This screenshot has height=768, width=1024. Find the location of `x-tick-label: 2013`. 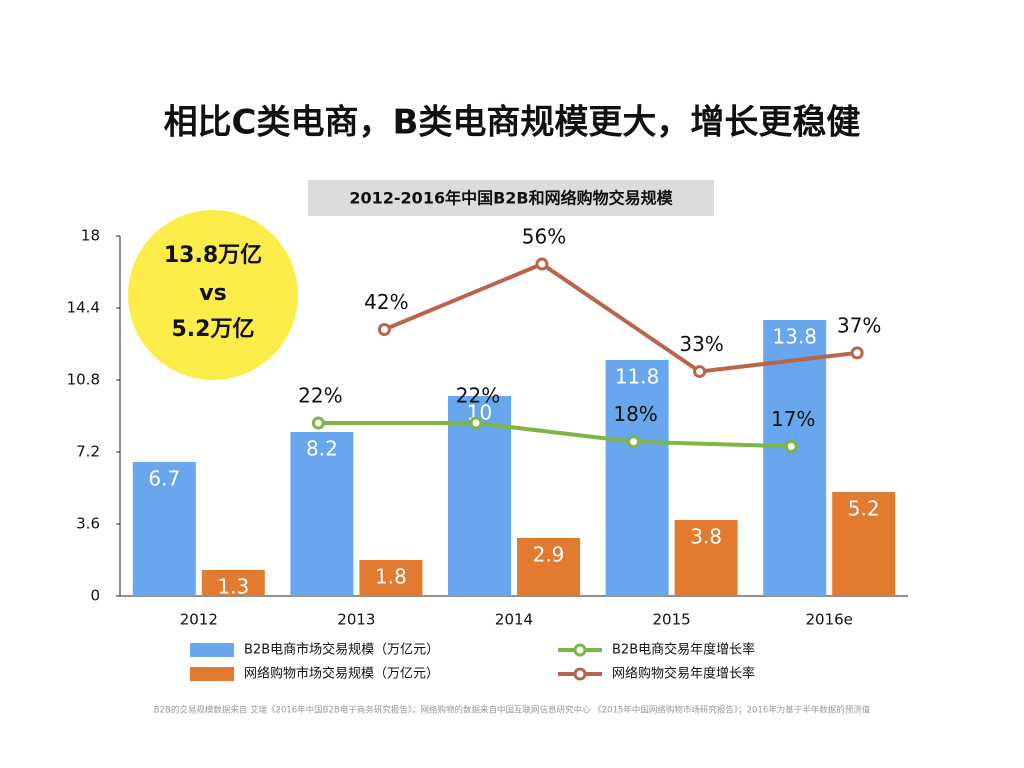

x-tick-label: 2013 is located at coordinates (356, 620).